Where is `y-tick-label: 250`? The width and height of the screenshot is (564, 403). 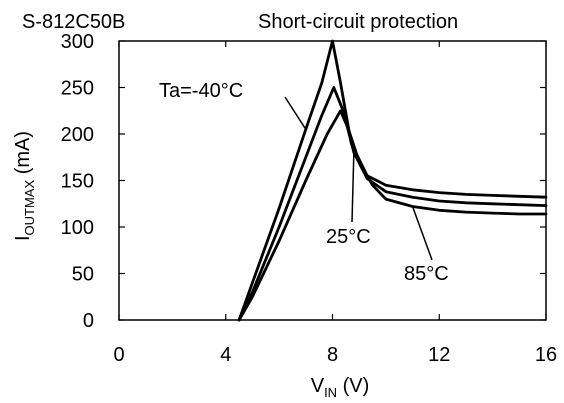
y-tick-label: 250 is located at coordinates (77, 89).